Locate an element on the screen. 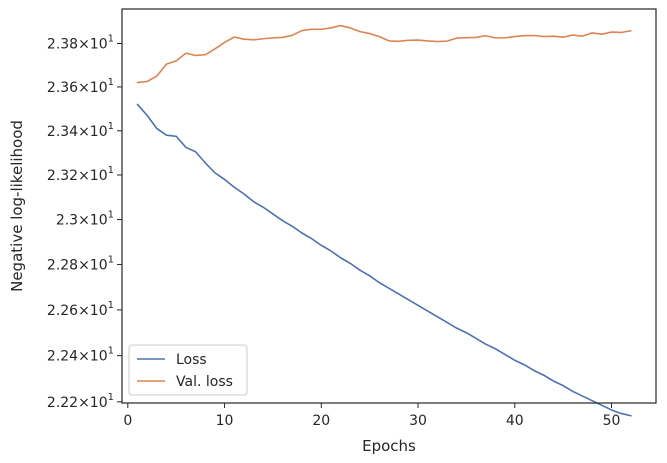  y-tick-label: 2.28×10¹ is located at coordinates (80, 264).